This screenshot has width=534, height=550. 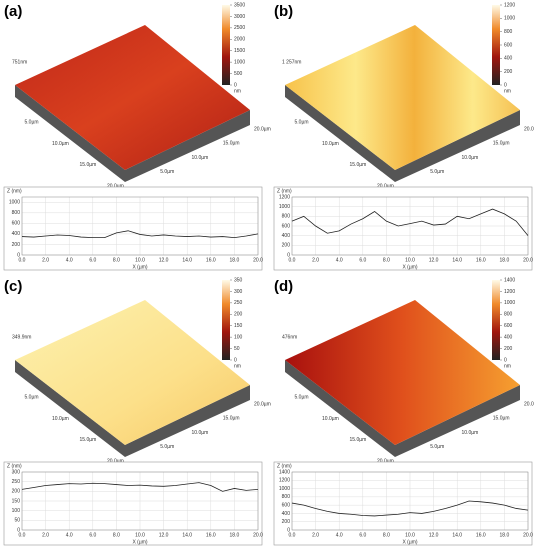 What do you see at coordinates (238, 292) in the screenshot?
I see `colorbar-label: 300` at bounding box center [238, 292].